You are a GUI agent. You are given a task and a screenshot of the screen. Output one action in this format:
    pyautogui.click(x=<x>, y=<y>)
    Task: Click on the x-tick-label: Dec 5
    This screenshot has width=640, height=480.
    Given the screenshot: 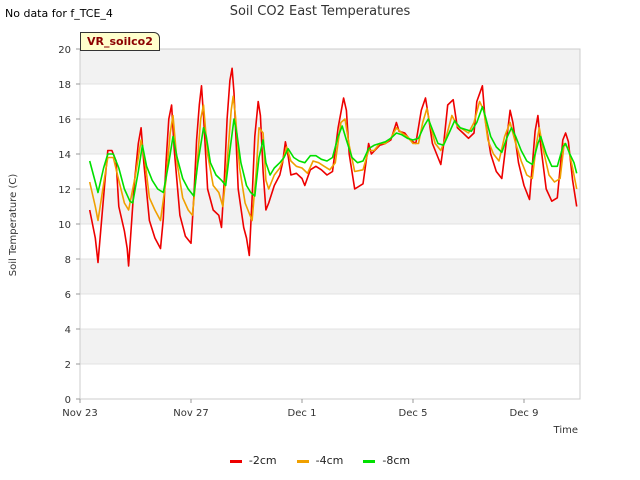 What is the action you would take?
    pyautogui.click(x=413, y=413)
    